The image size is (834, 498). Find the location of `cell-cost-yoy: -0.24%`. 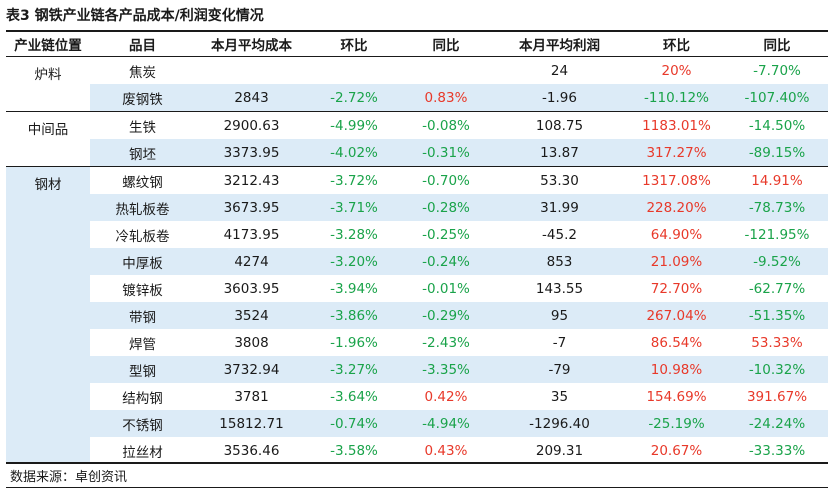

cell-cost-yoy: -0.24% is located at coordinates (446, 261).